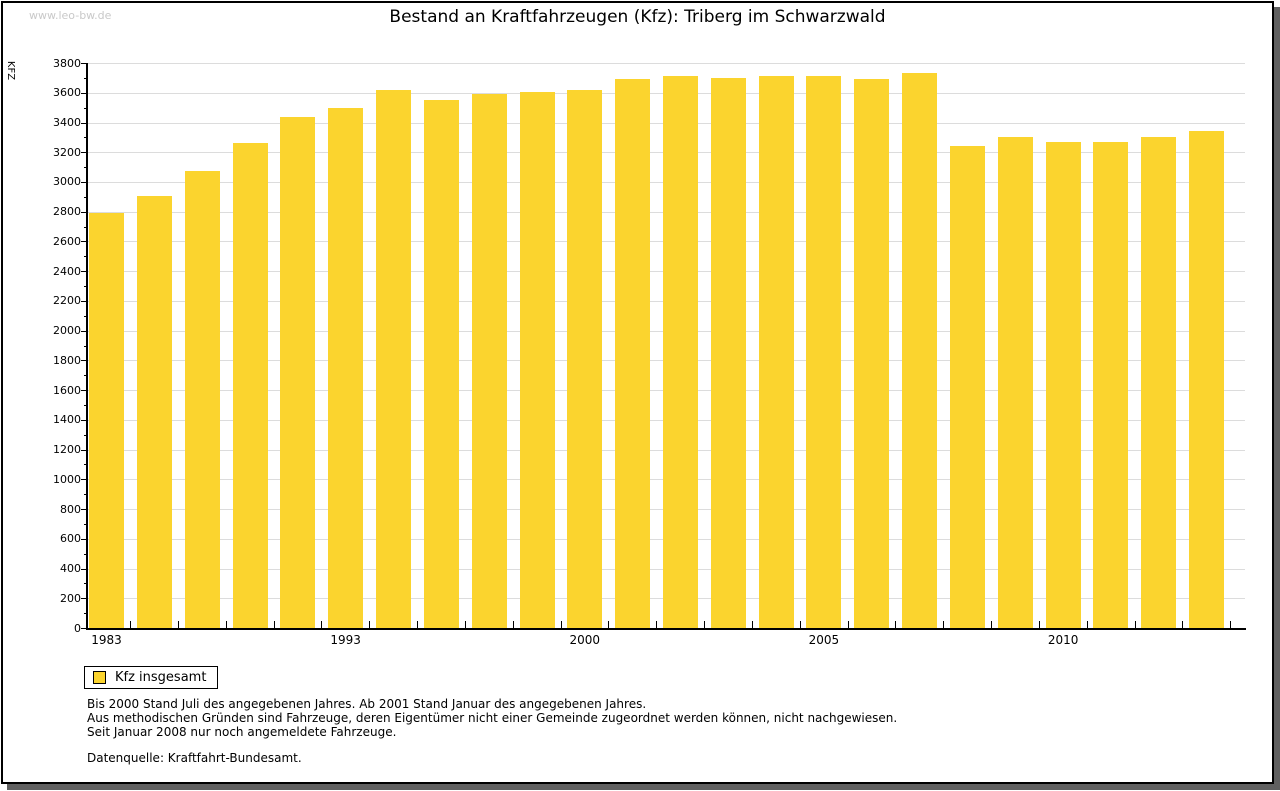 The height and width of the screenshot is (791, 1280). What do you see at coordinates (67, 390) in the screenshot?
I see `y-tick-label: 1600` at bounding box center [67, 390].